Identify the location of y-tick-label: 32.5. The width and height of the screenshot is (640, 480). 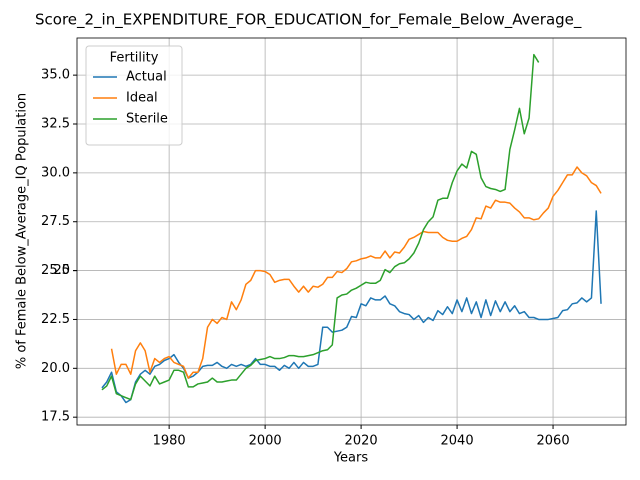
(55, 124).